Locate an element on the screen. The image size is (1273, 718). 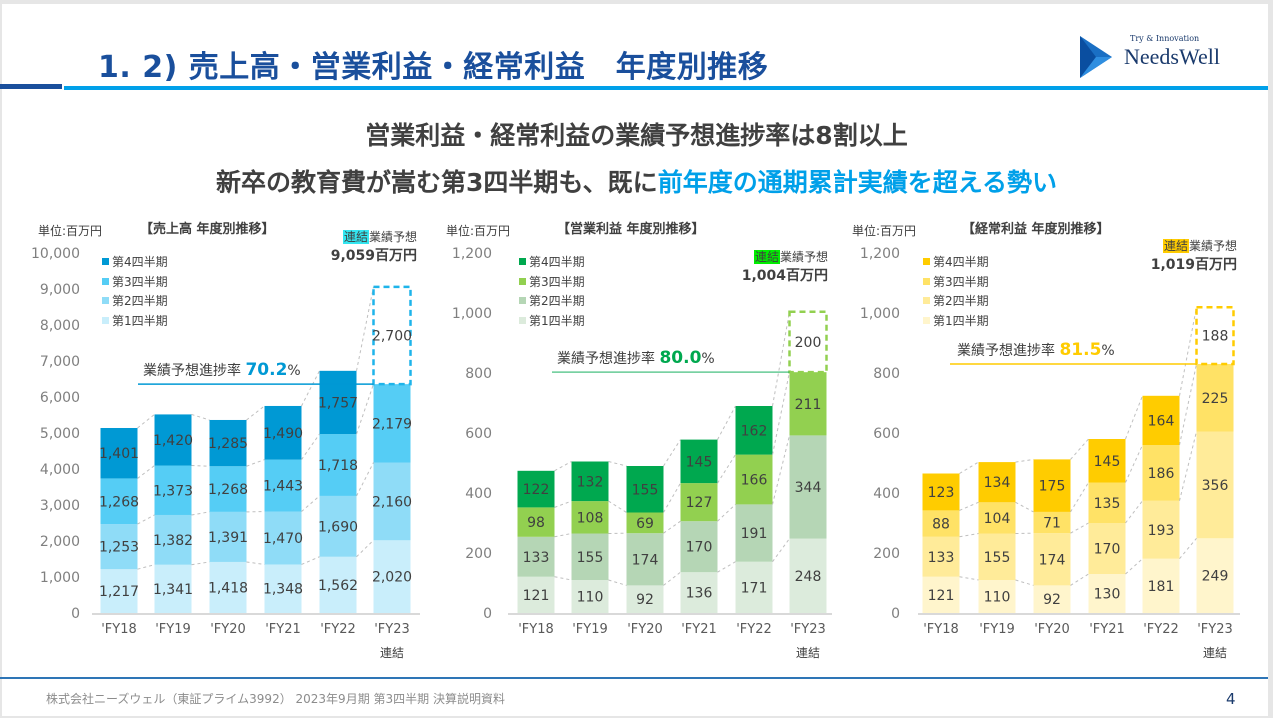
forecast-label: 業績予想 is located at coordinates (392, 237).